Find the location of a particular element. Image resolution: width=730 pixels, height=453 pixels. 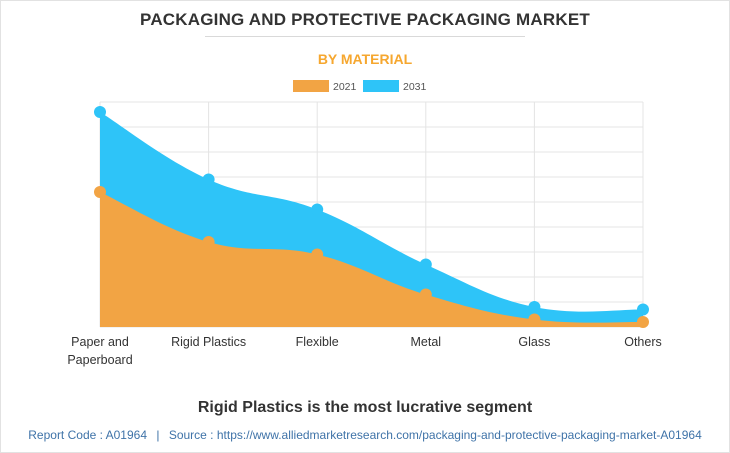

x-axis-label: Rigid Plastics is located at coordinates (208, 342).